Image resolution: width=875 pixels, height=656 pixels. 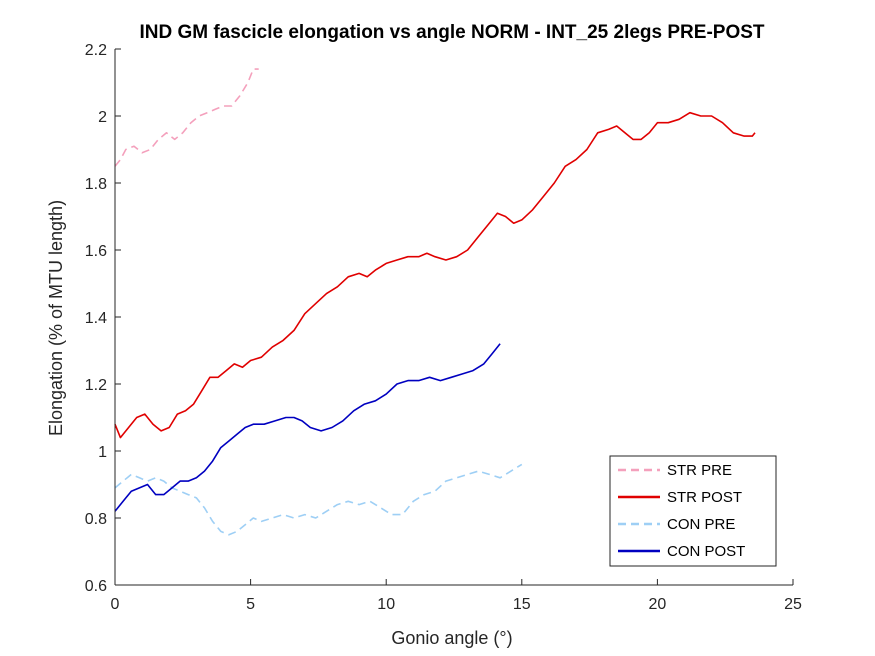 I want to click on legend-entry-label: STR PRE, so click(x=699, y=470).